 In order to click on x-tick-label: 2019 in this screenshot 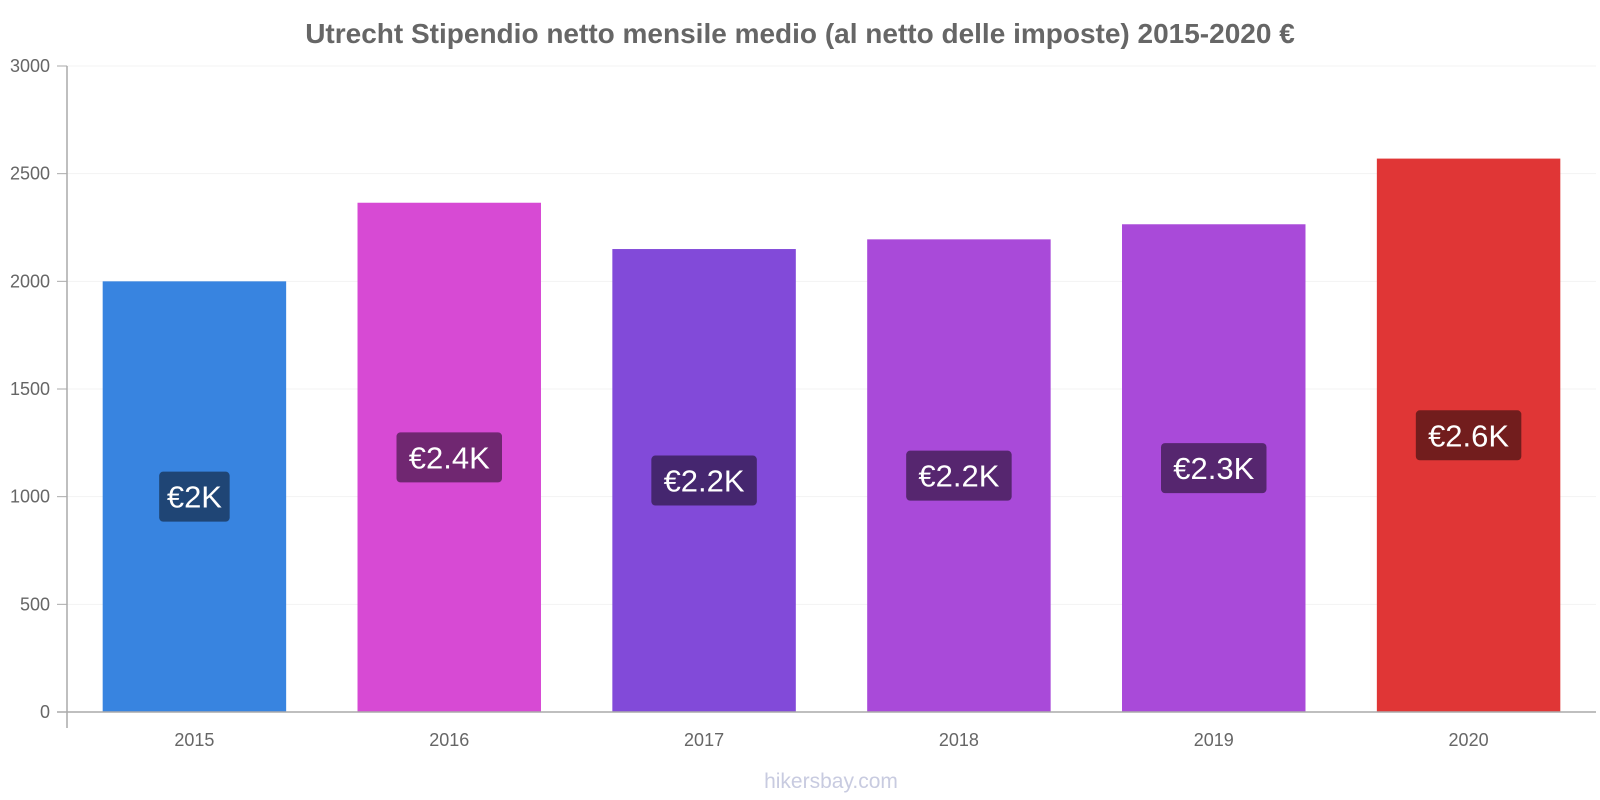, I will do `click(1214, 740)`.